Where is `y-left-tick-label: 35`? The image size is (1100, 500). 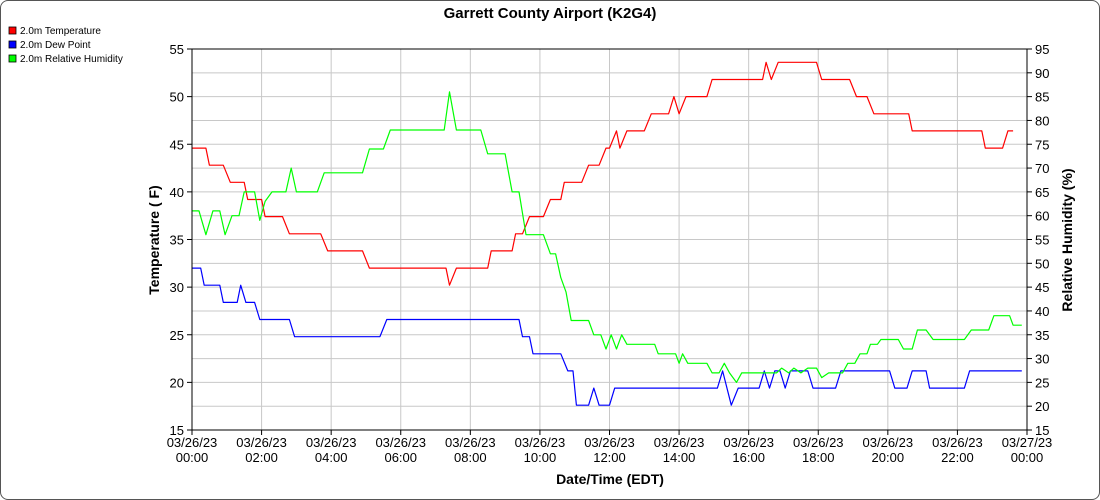 y-left-tick-label: 35 is located at coordinates (177, 240).